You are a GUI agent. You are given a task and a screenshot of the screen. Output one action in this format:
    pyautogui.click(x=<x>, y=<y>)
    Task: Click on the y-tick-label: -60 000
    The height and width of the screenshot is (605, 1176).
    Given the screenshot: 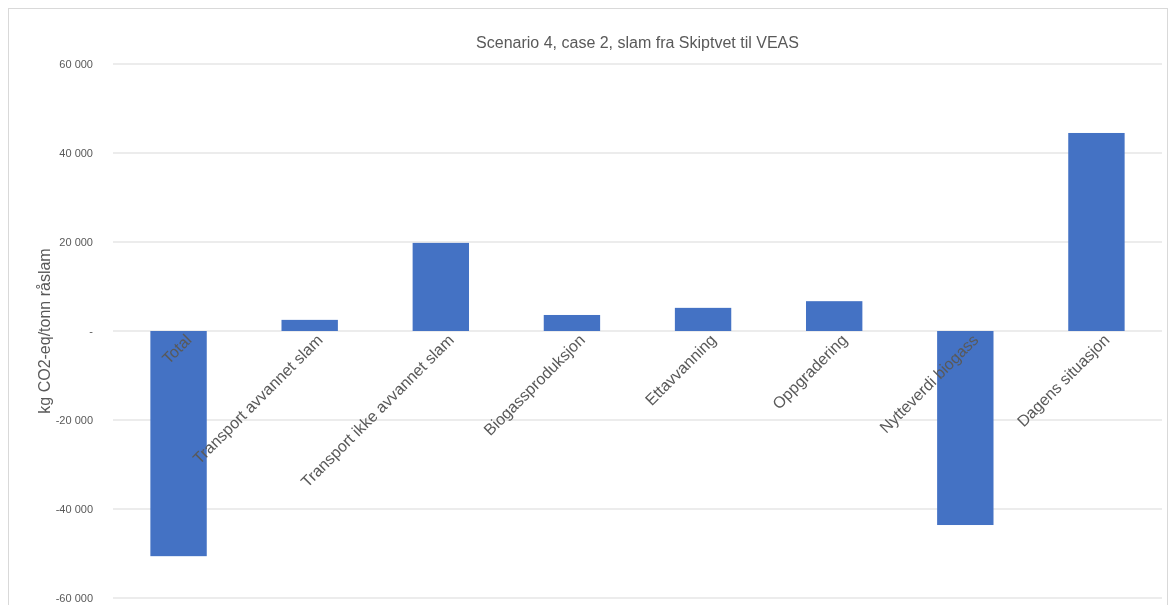 What is the action you would take?
    pyautogui.click(x=74, y=598)
    